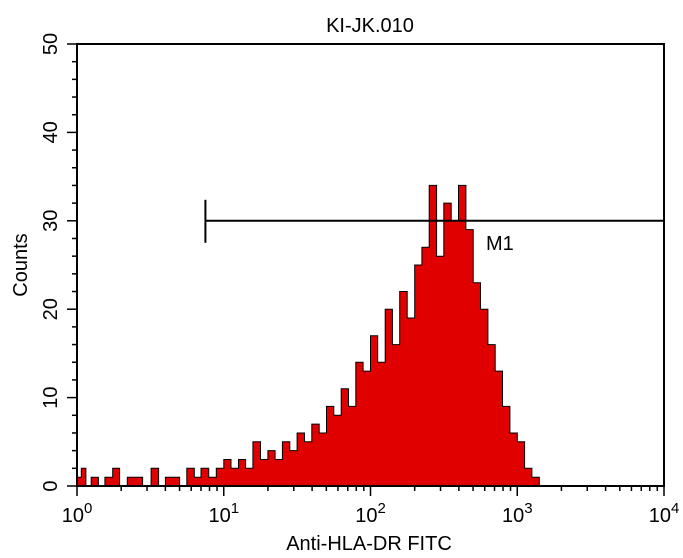 Image resolution: width=683 pixels, height=558 pixels. What do you see at coordinates (51, 44) in the screenshot?
I see `y-tick-label: 50` at bounding box center [51, 44].